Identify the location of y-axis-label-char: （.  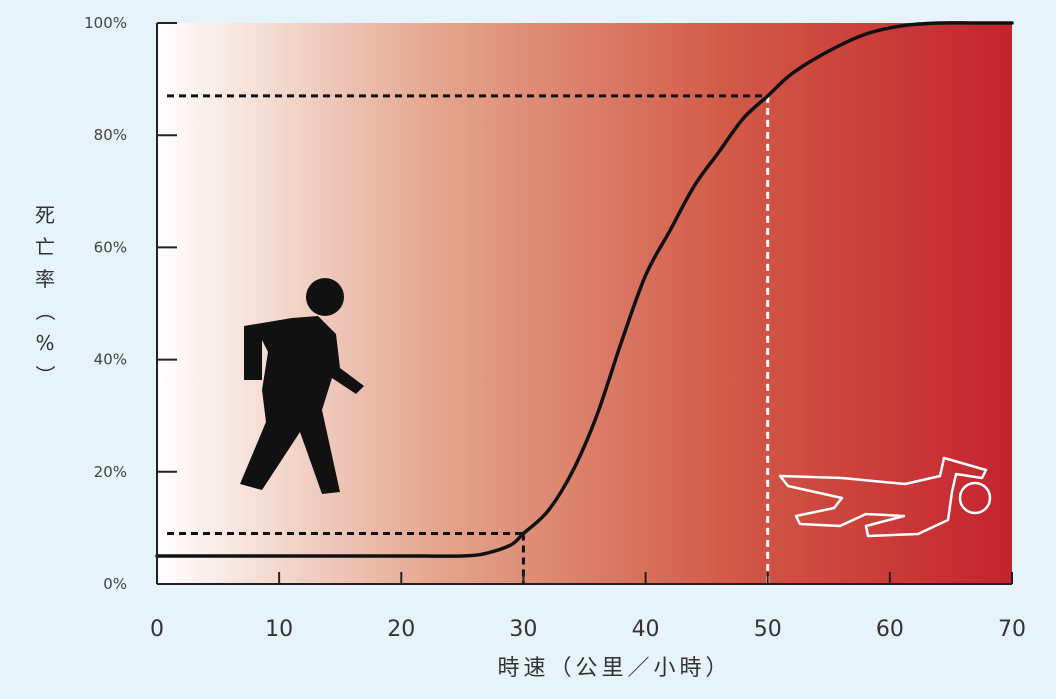
(45, 311).